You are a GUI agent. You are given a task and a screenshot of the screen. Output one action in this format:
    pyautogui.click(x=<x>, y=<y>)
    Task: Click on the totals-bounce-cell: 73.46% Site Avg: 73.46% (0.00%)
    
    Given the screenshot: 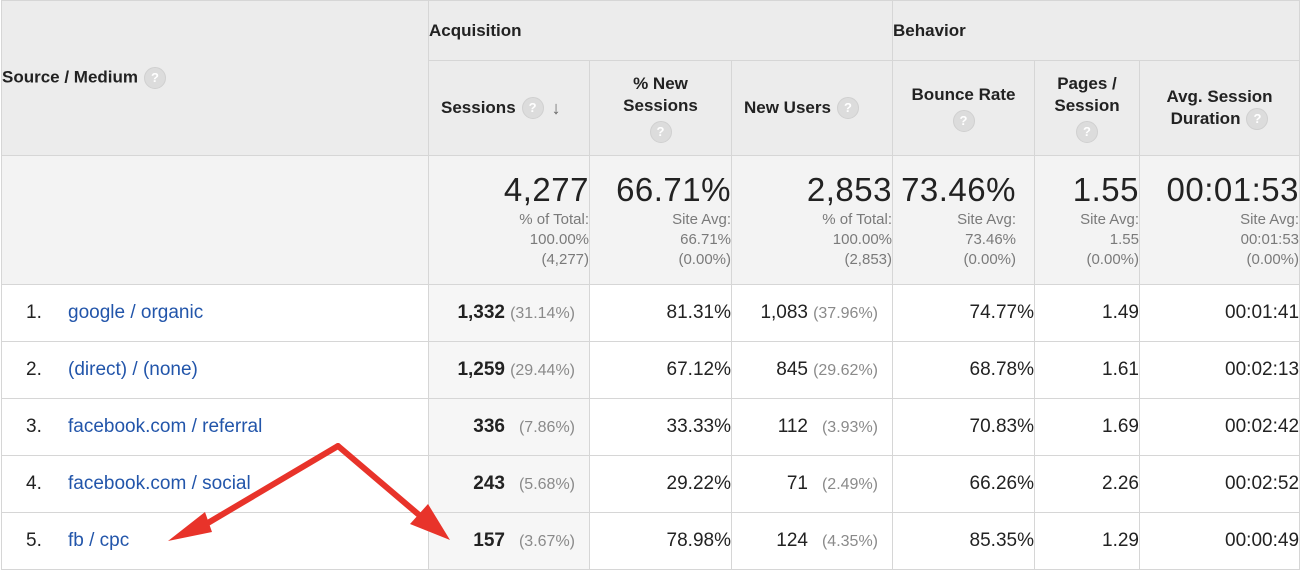 What is the action you would take?
    pyautogui.click(x=963, y=220)
    